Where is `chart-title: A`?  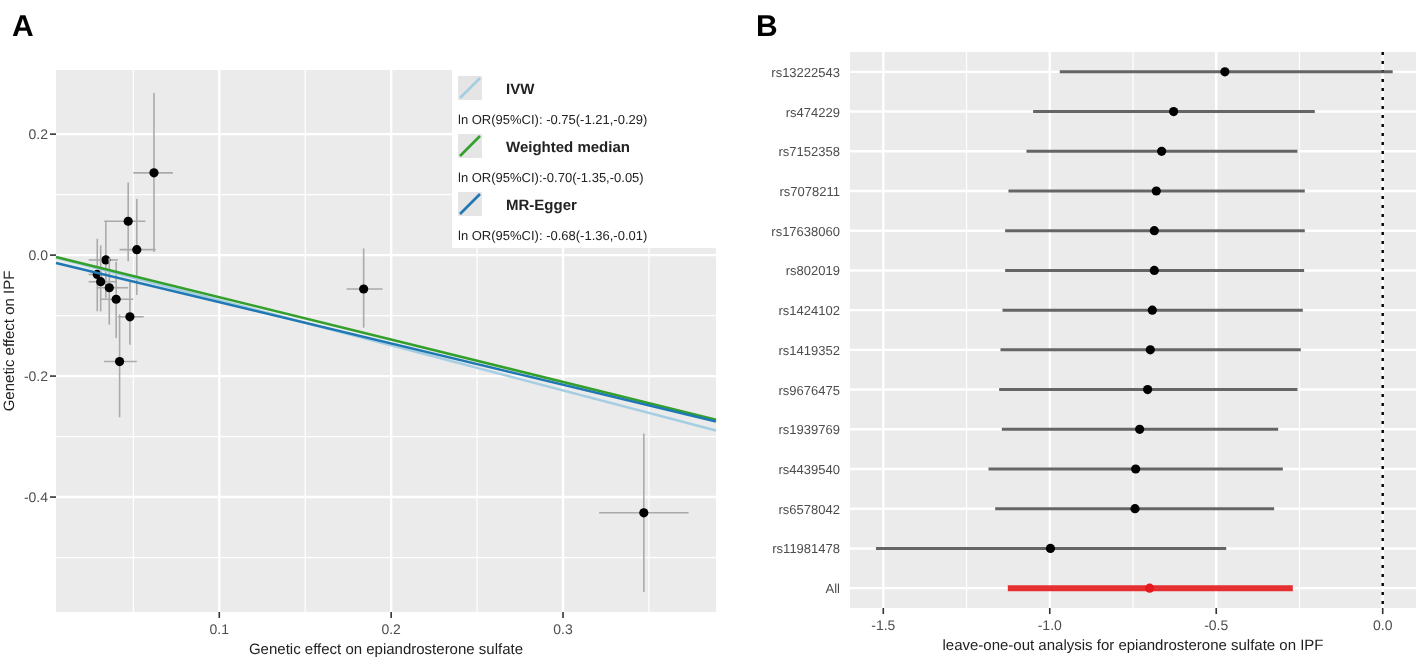
chart-title: A is located at coordinates (23, 27).